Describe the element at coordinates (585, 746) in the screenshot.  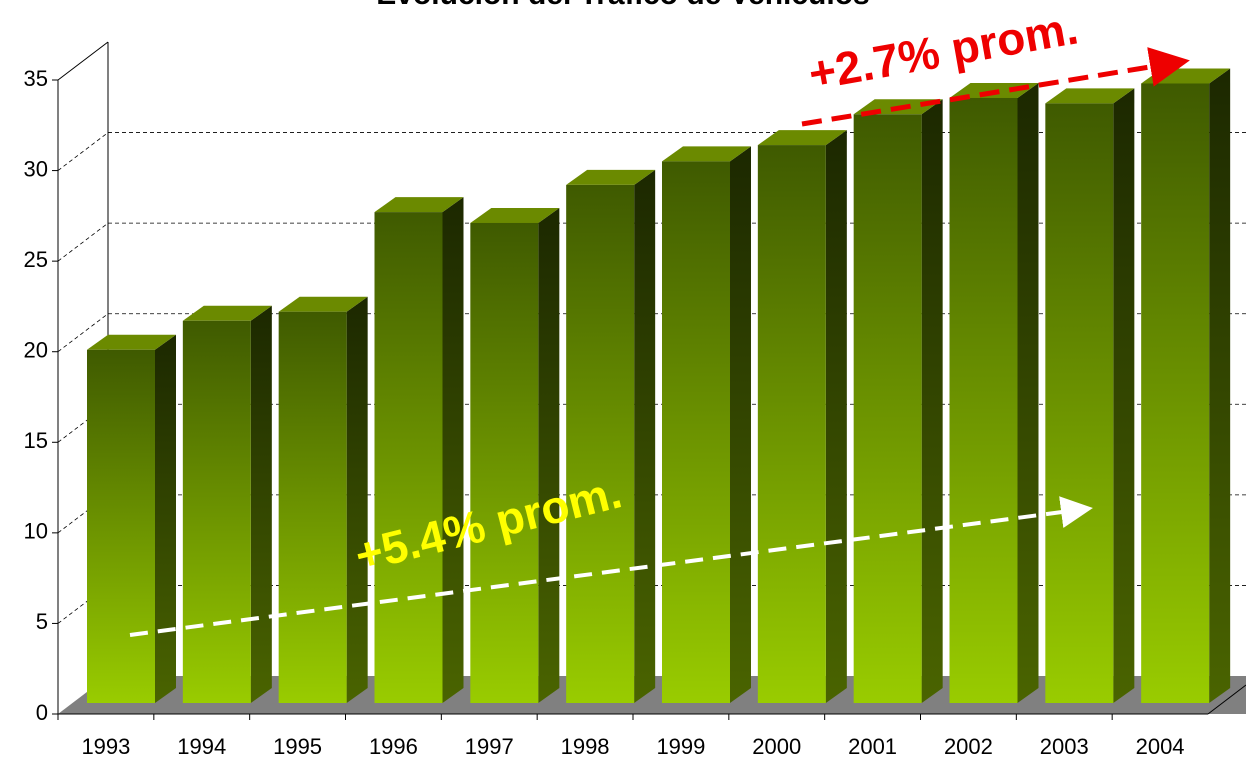
I see `x-tick-label: 1998` at that location.